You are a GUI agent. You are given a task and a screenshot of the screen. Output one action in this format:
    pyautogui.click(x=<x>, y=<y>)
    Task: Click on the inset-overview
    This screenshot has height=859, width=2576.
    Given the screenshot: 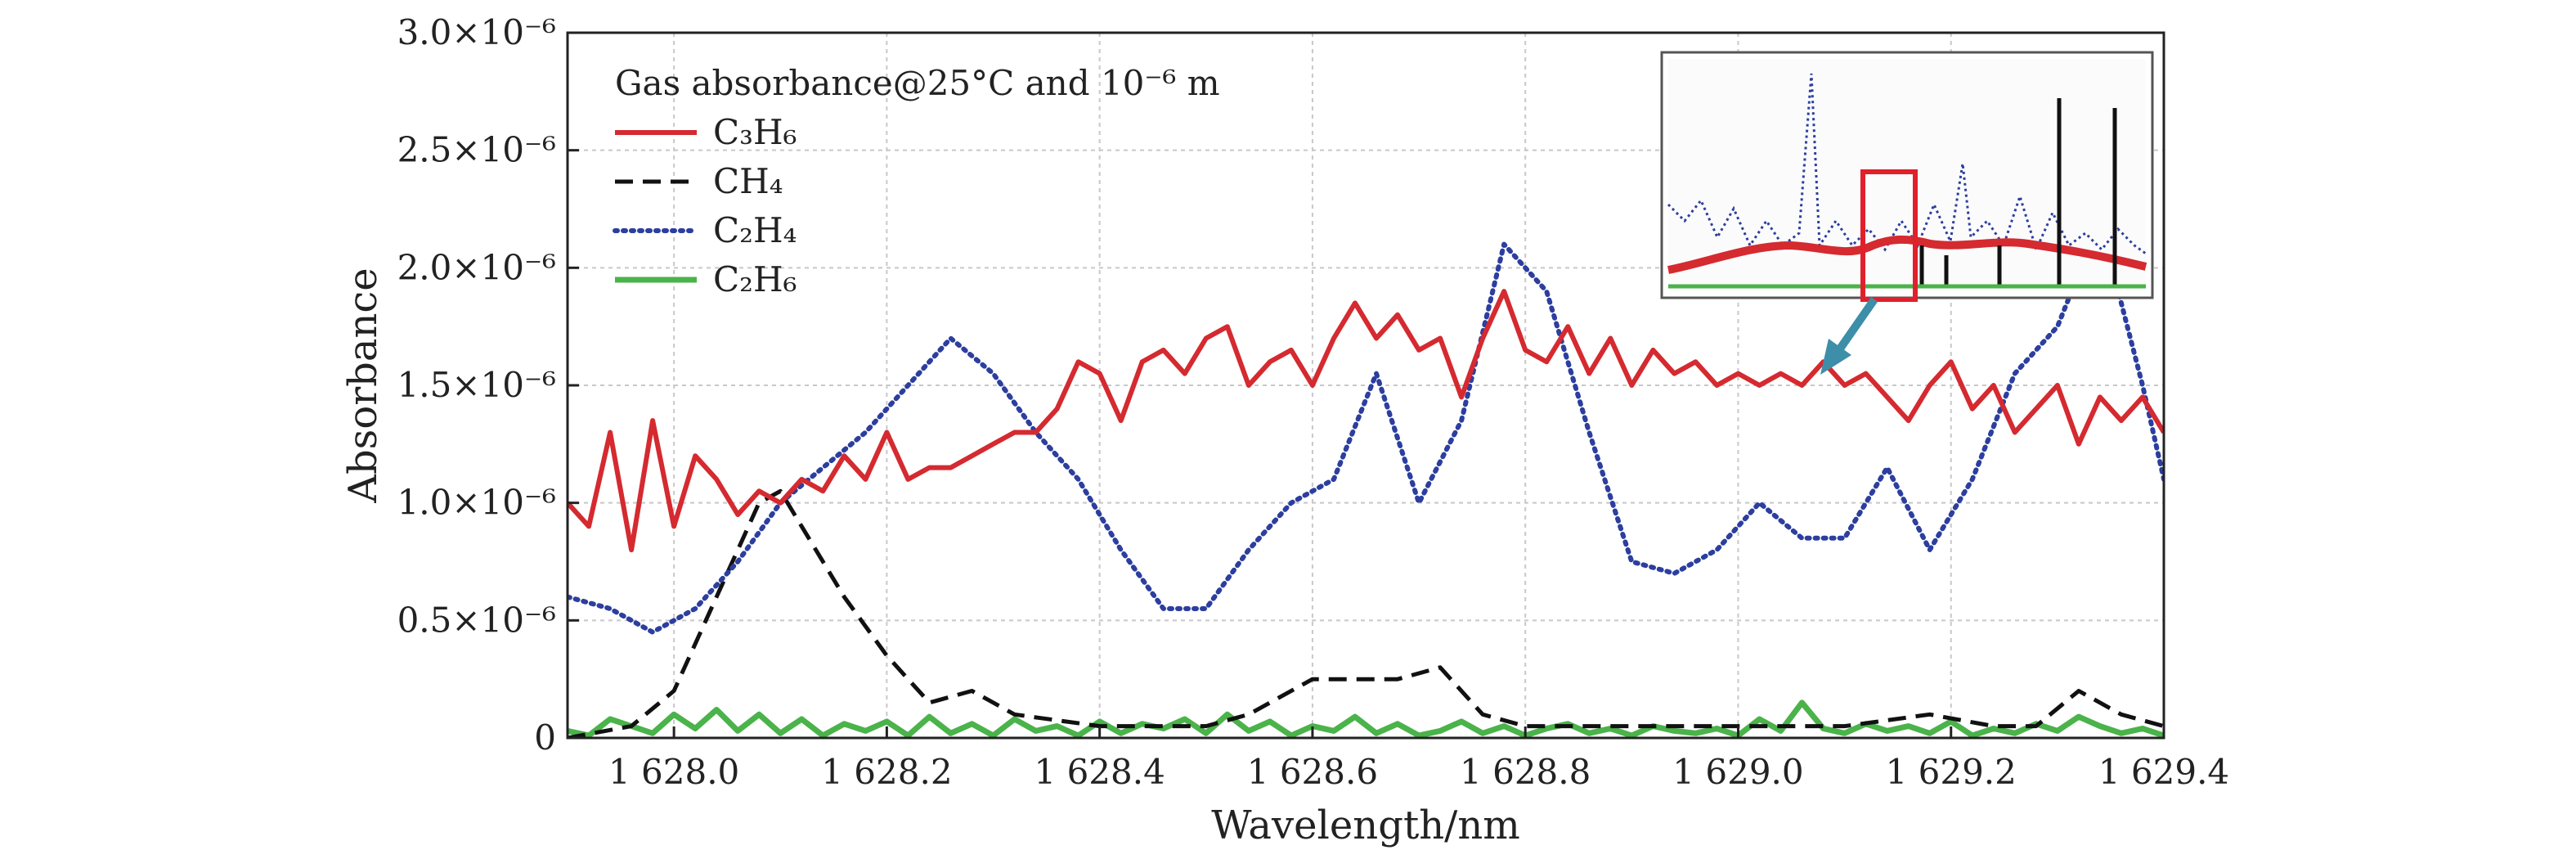 What is the action you would take?
    pyautogui.click(x=1907, y=213)
    